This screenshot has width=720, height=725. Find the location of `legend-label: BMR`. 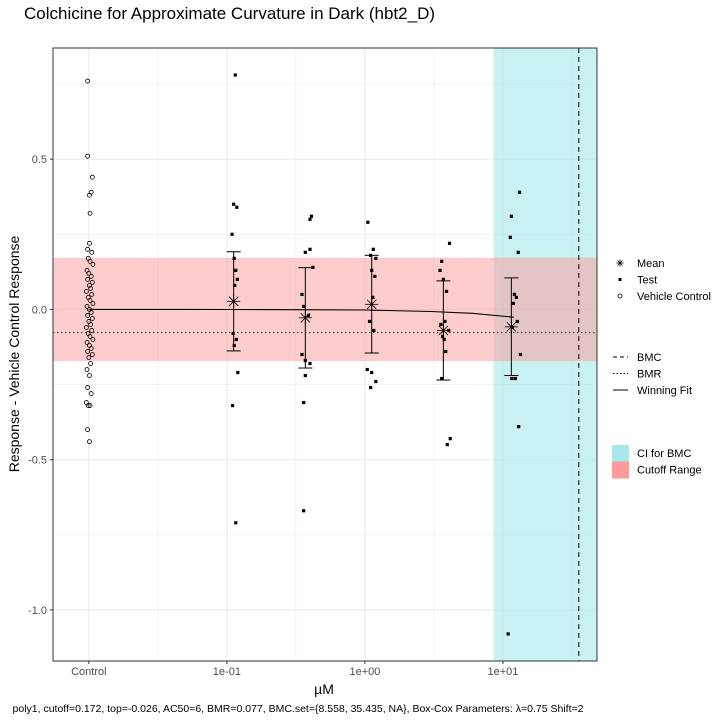

legend-label: BMR is located at coordinates (649, 375).